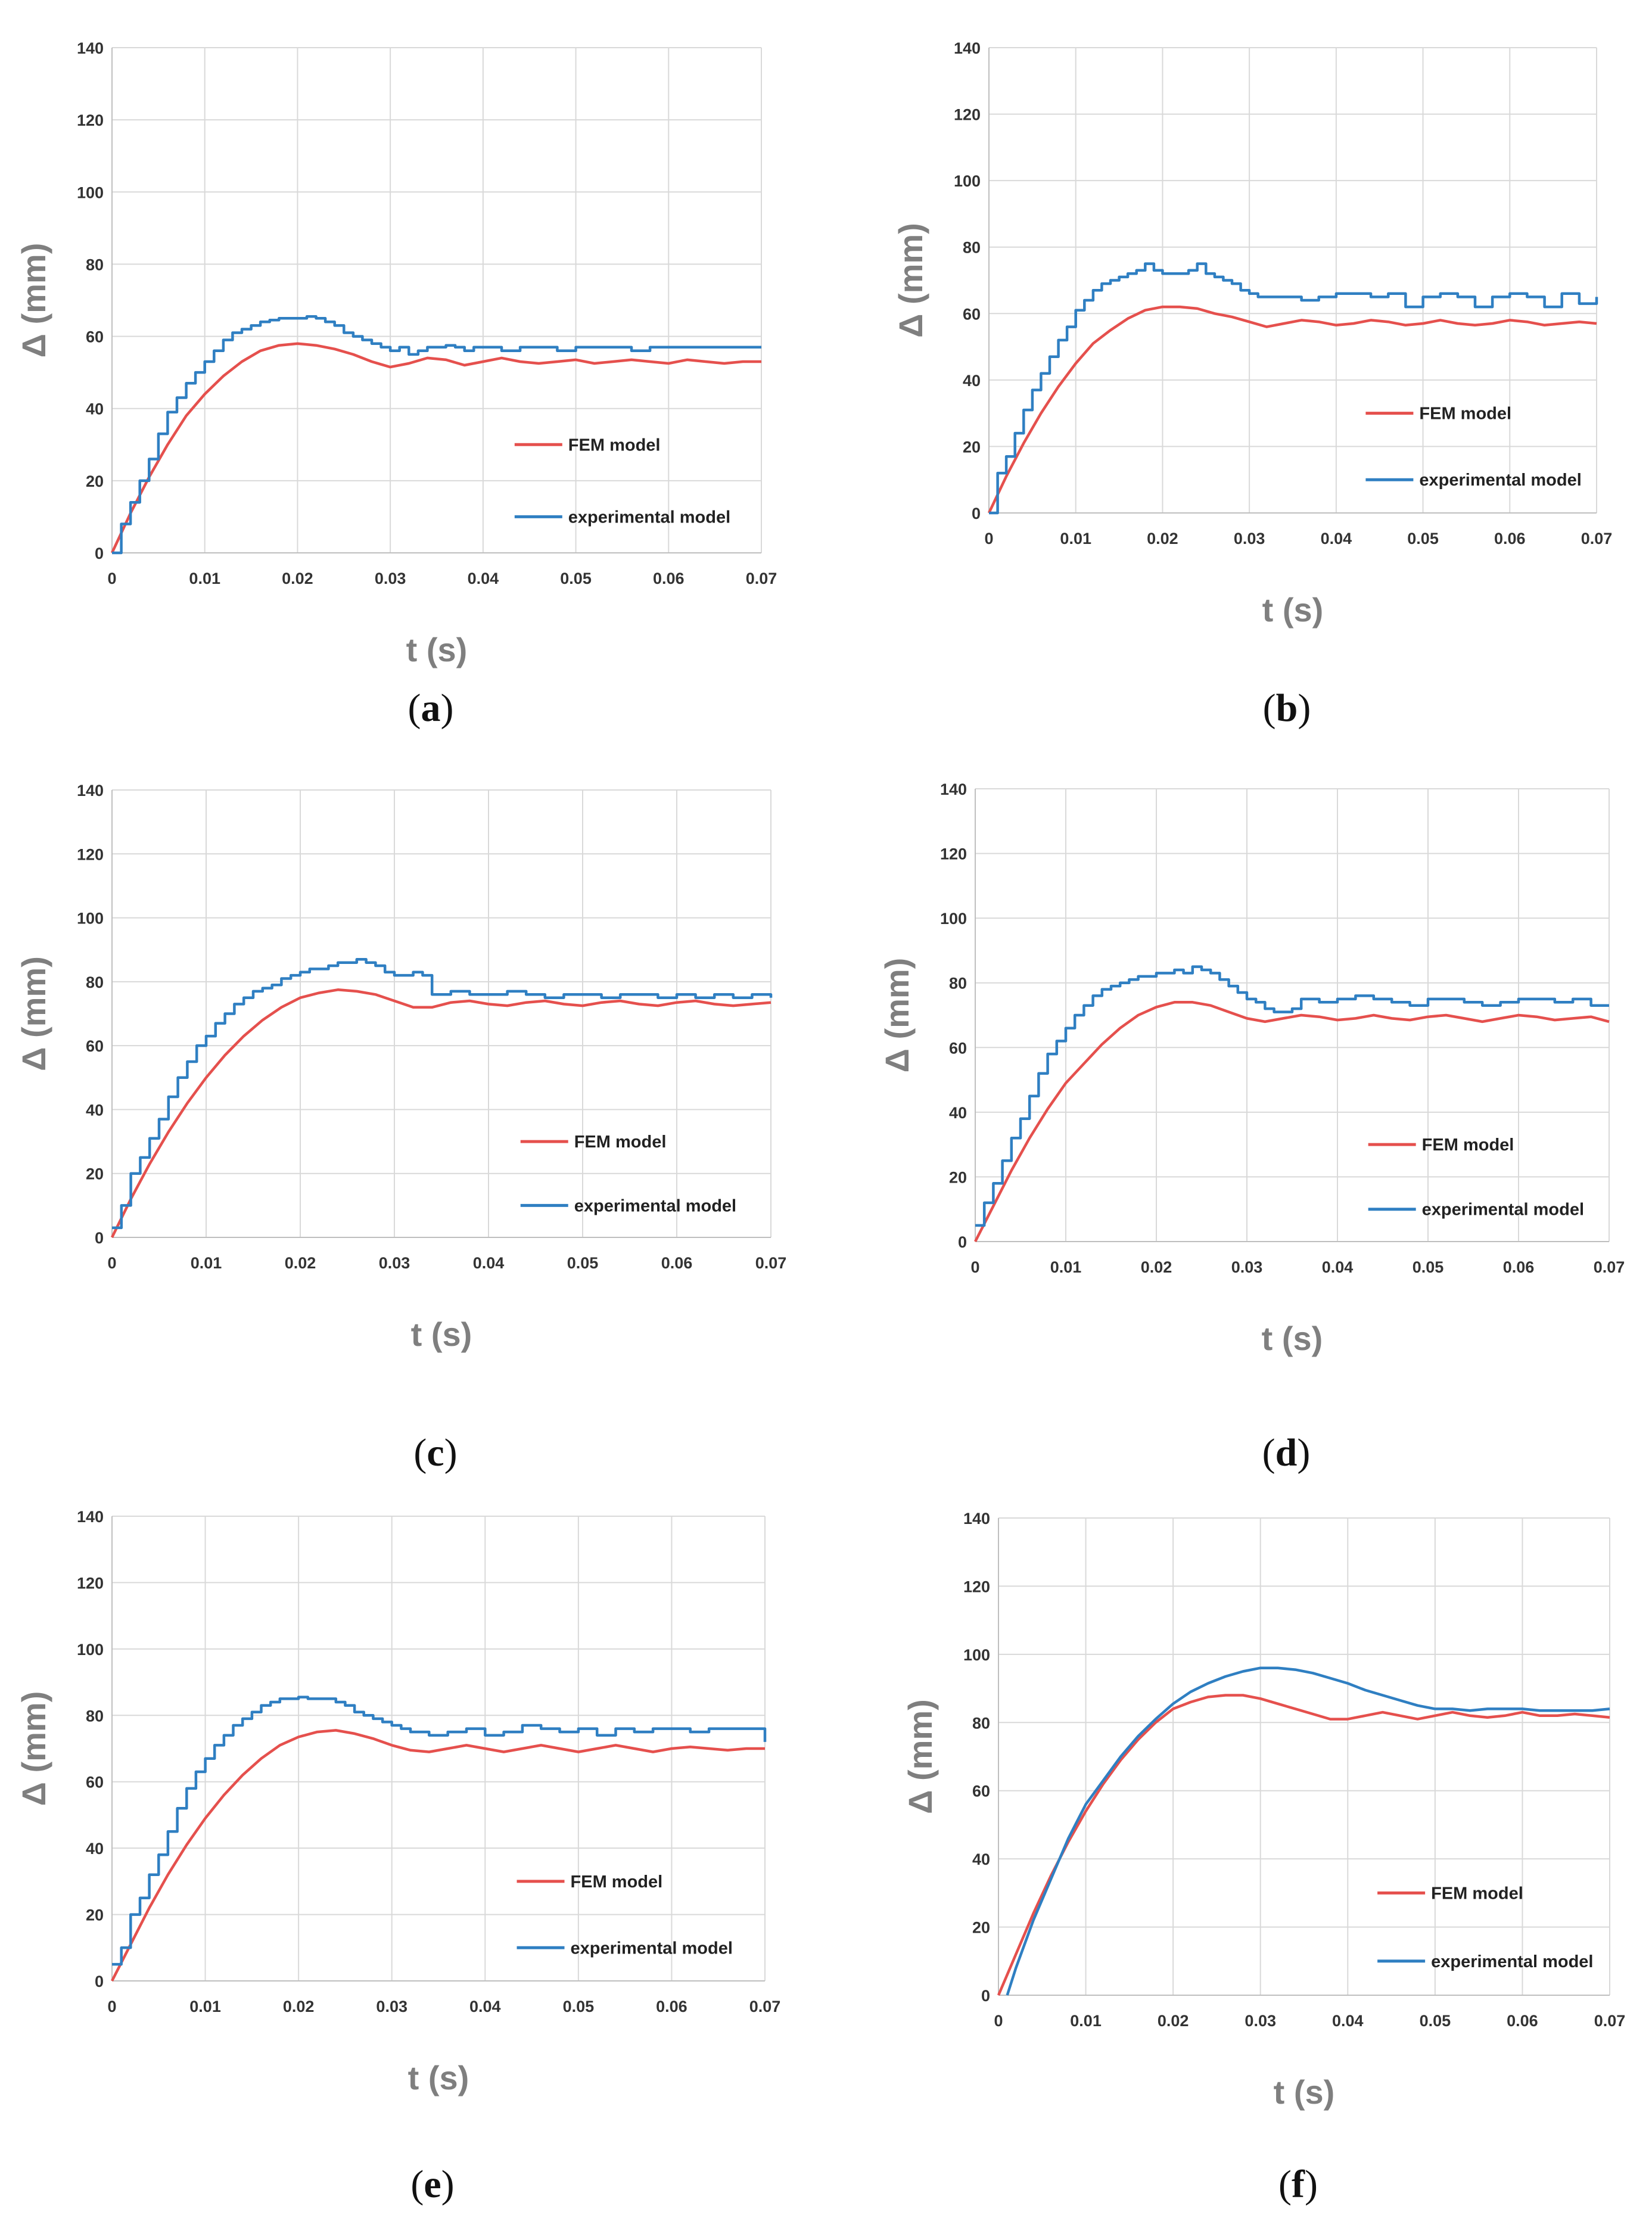  Describe the element at coordinates (671, 2006) in the screenshot. I see `x-tick-label: 0.06` at that location.